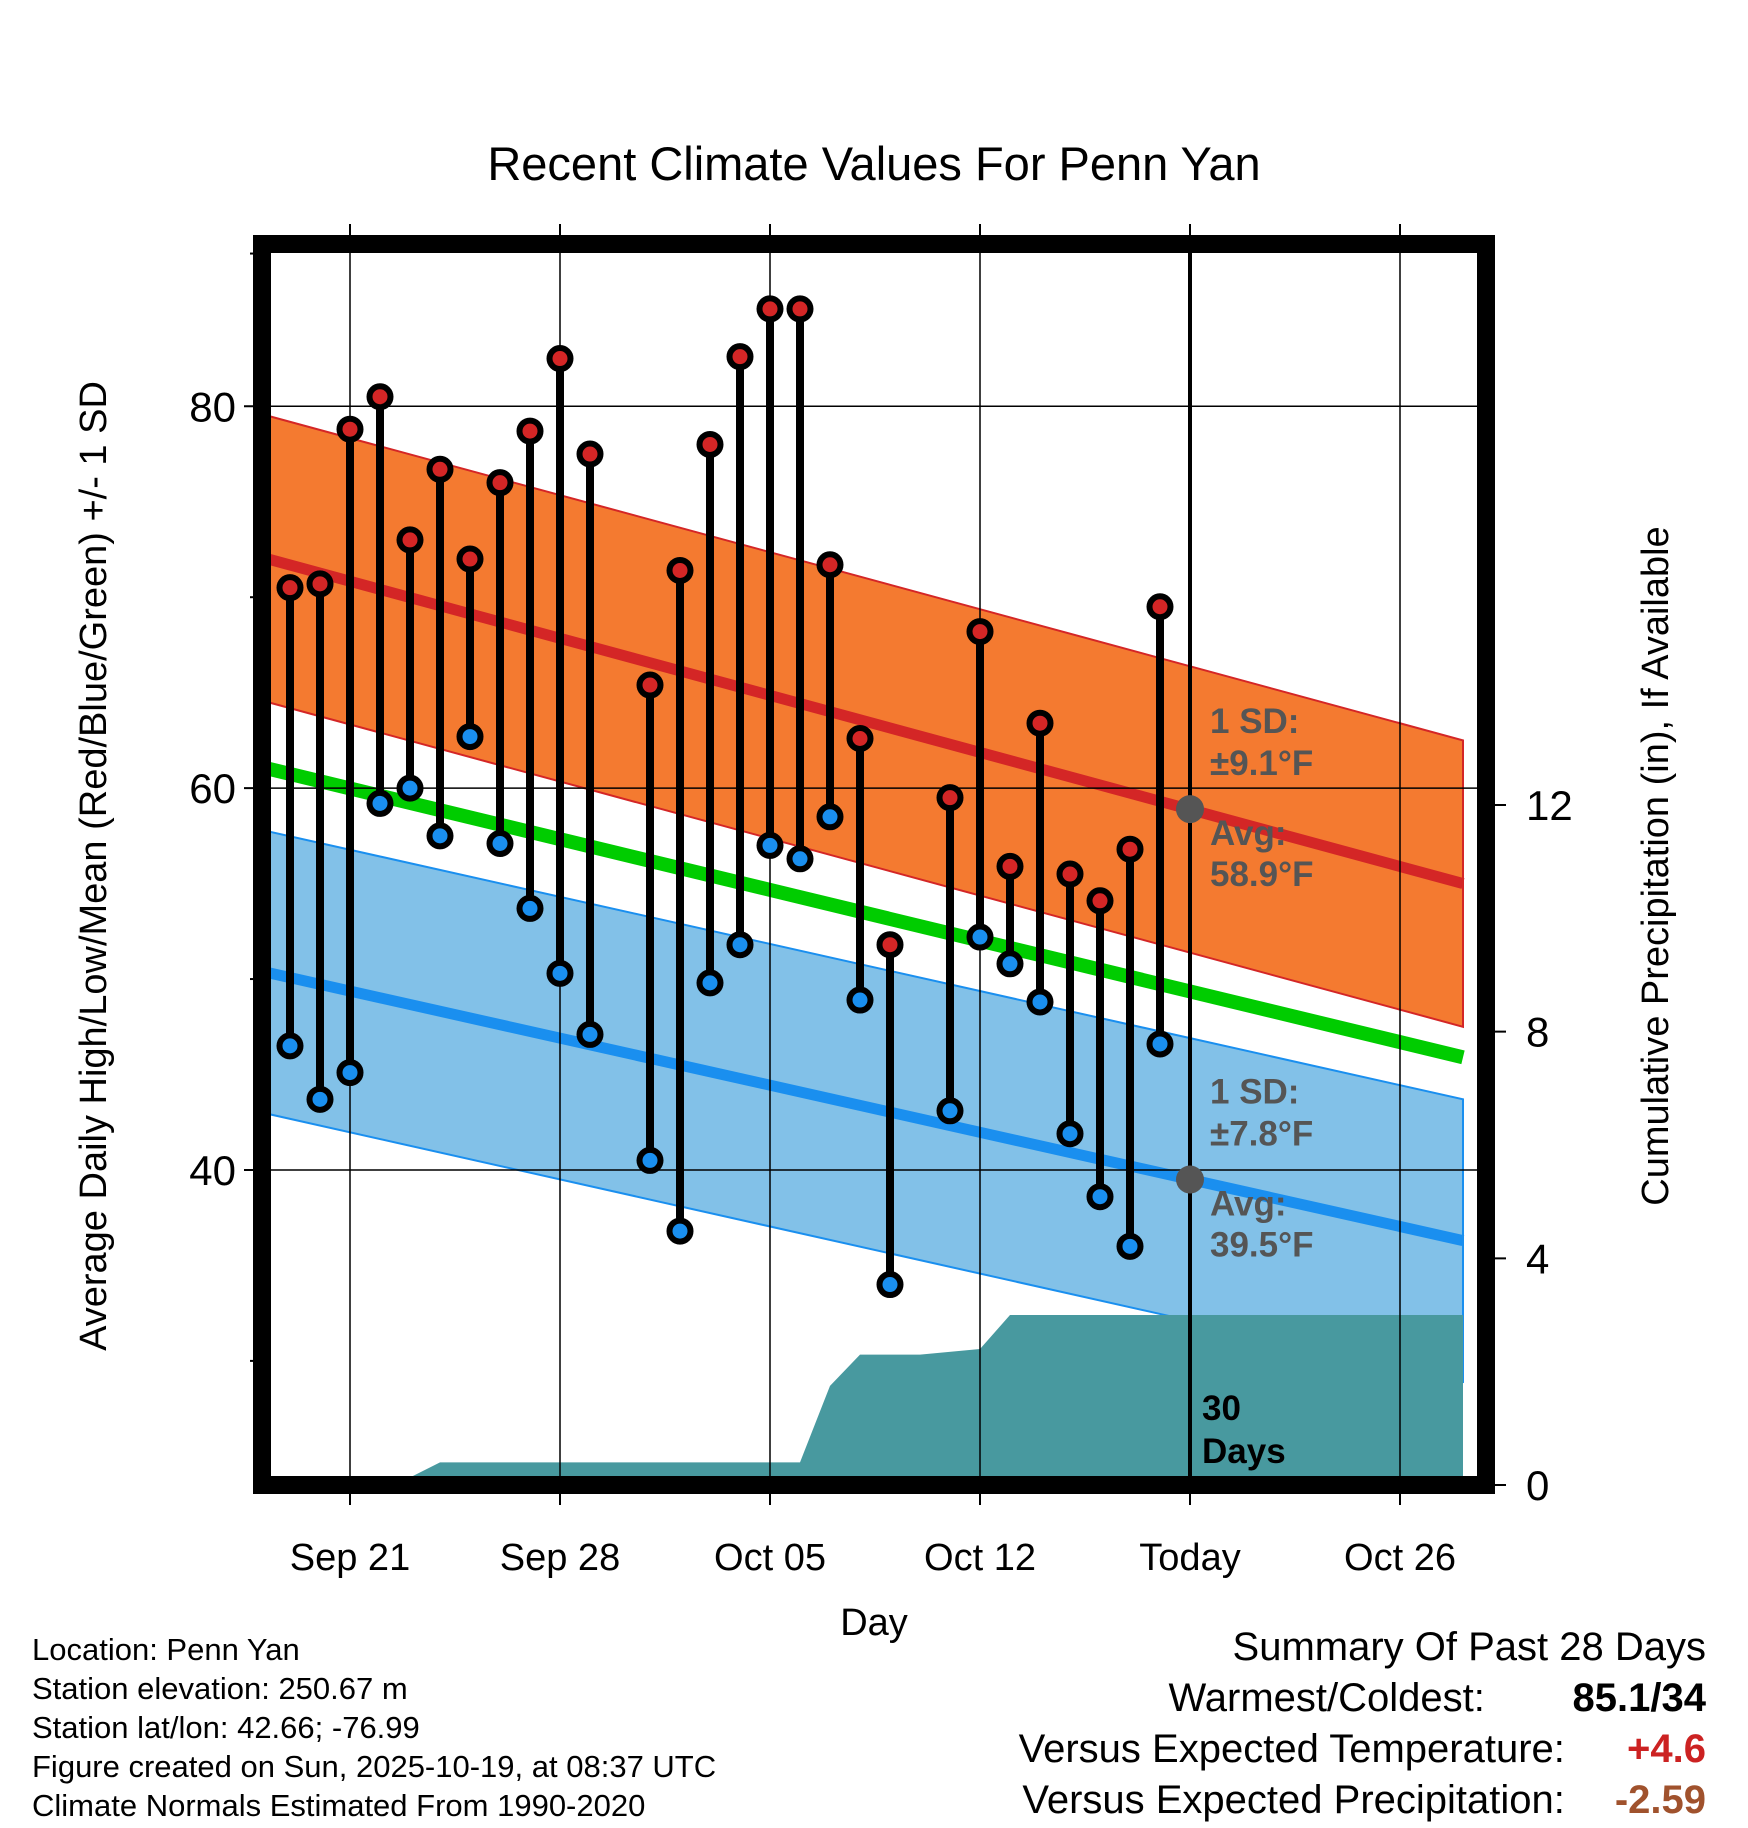  Describe the element at coordinates (862, 1400) in the screenshot. I see `precip-area` at that location.